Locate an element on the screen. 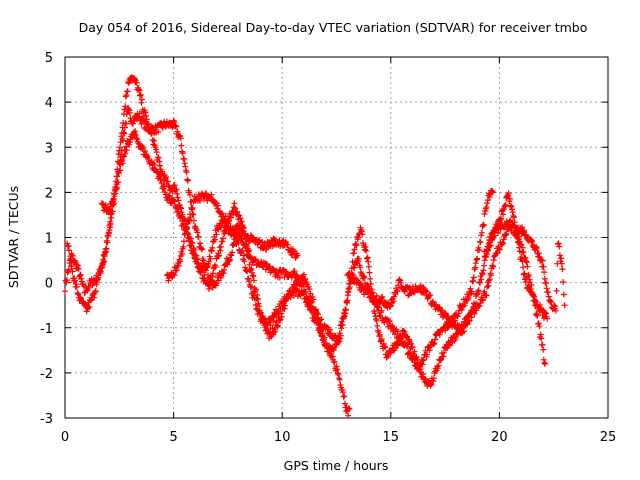 This screenshot has height=480, width=640. y-axis-label: SDTVAR / TECUs is located at coordinates (13, 237).